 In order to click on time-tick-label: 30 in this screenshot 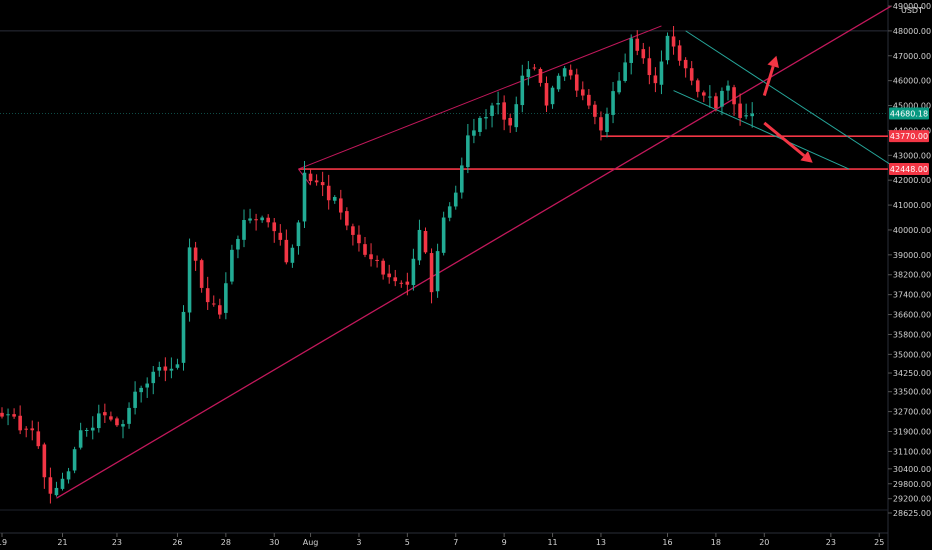, I will do `click(274, 542)`.